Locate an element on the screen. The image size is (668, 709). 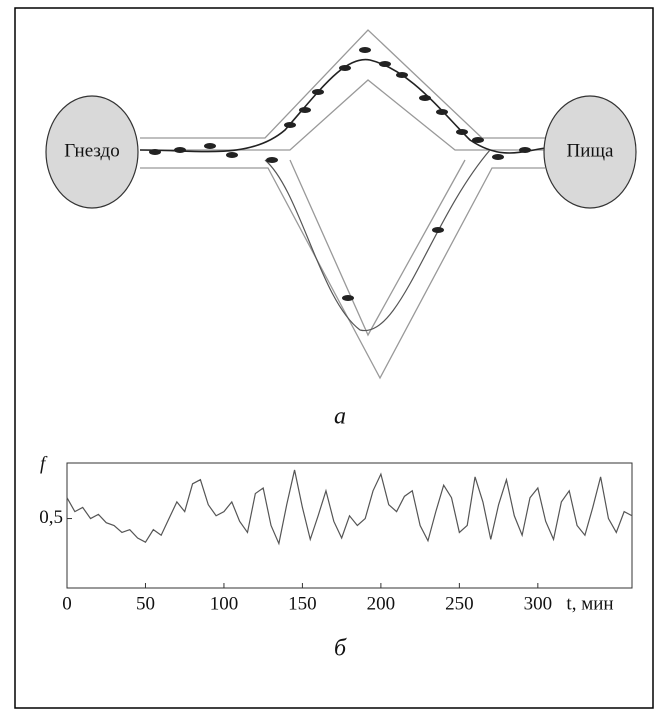
x-tick-label: 200 is located at coordinates (381, 603).